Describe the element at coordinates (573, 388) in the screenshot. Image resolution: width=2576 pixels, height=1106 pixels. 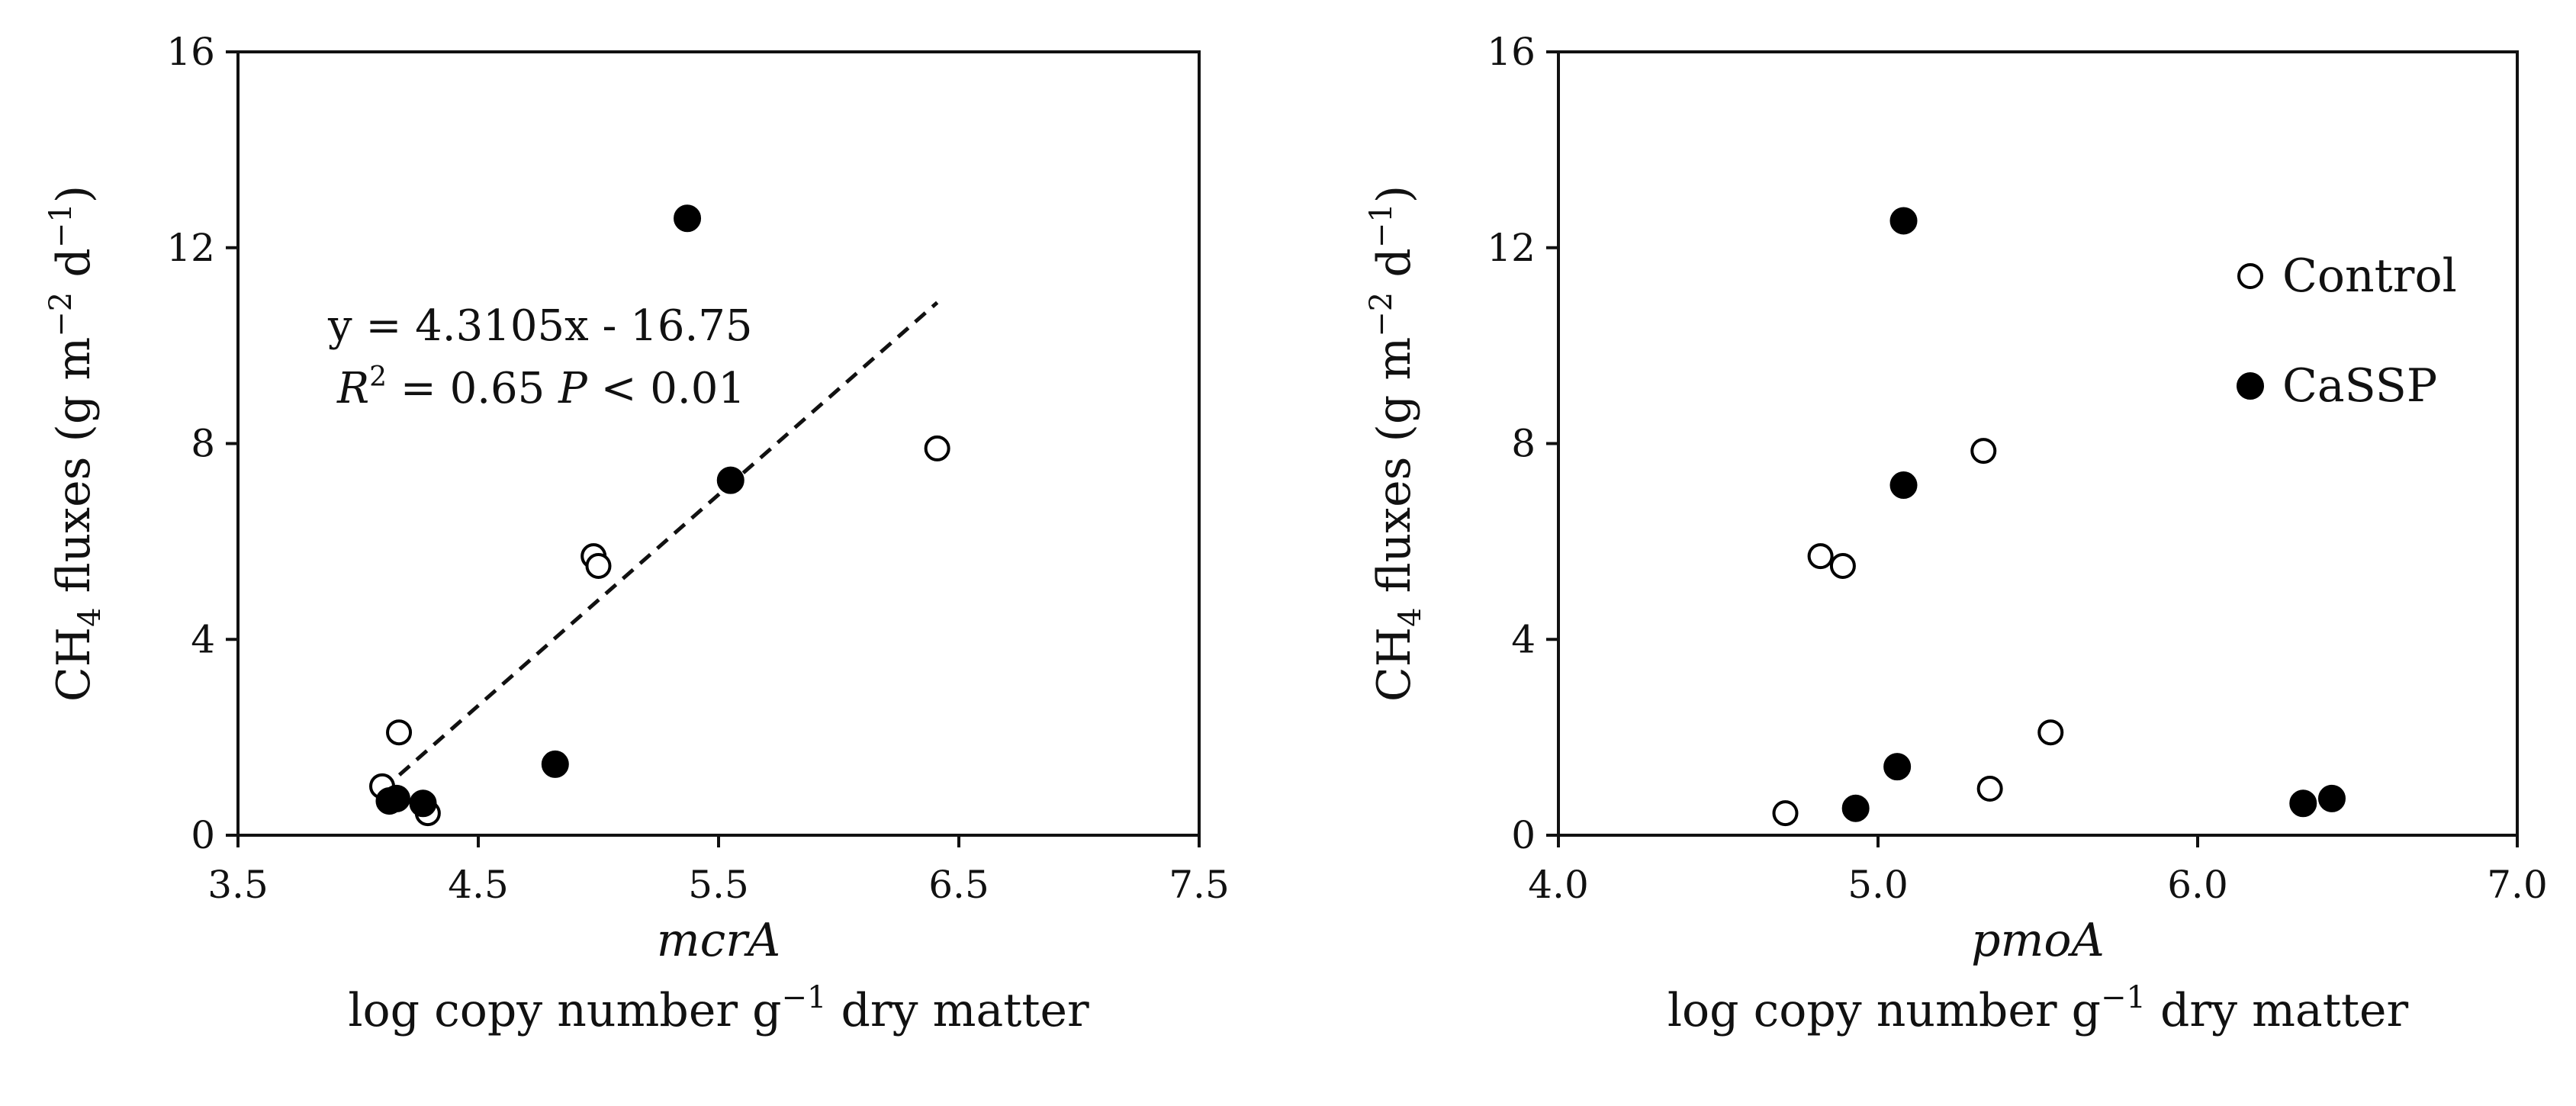
I see `stats-p-label: P` at that location.